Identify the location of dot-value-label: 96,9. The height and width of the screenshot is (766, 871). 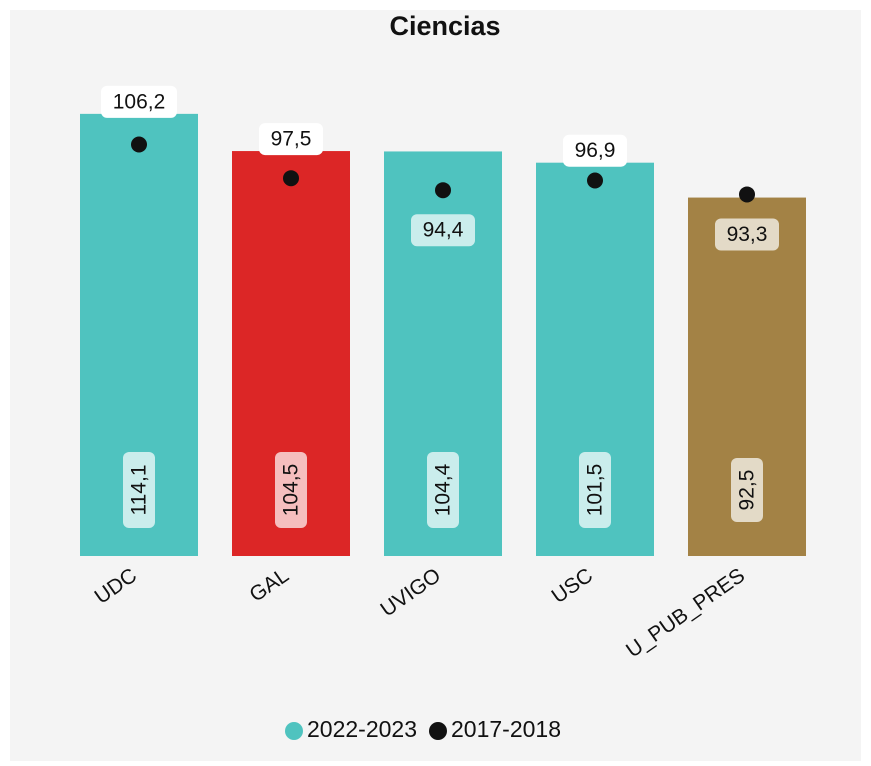
(595, 150).